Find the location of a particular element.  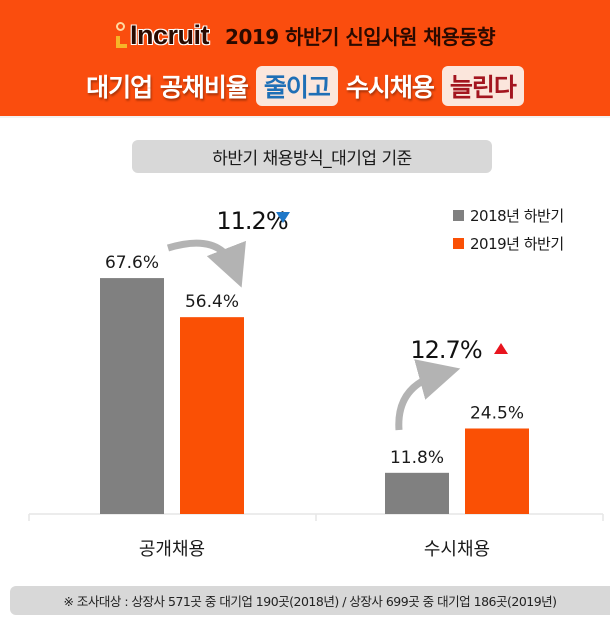

legend-label: 2019년 하반기 is located at coordinates (517, 244).